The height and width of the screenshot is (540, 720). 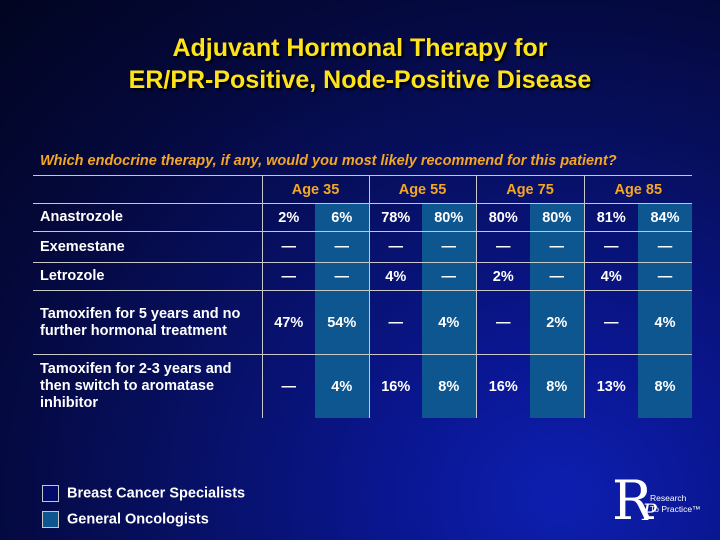 I want to click on header-age-75: Age 75, so click(x=529, y=189).